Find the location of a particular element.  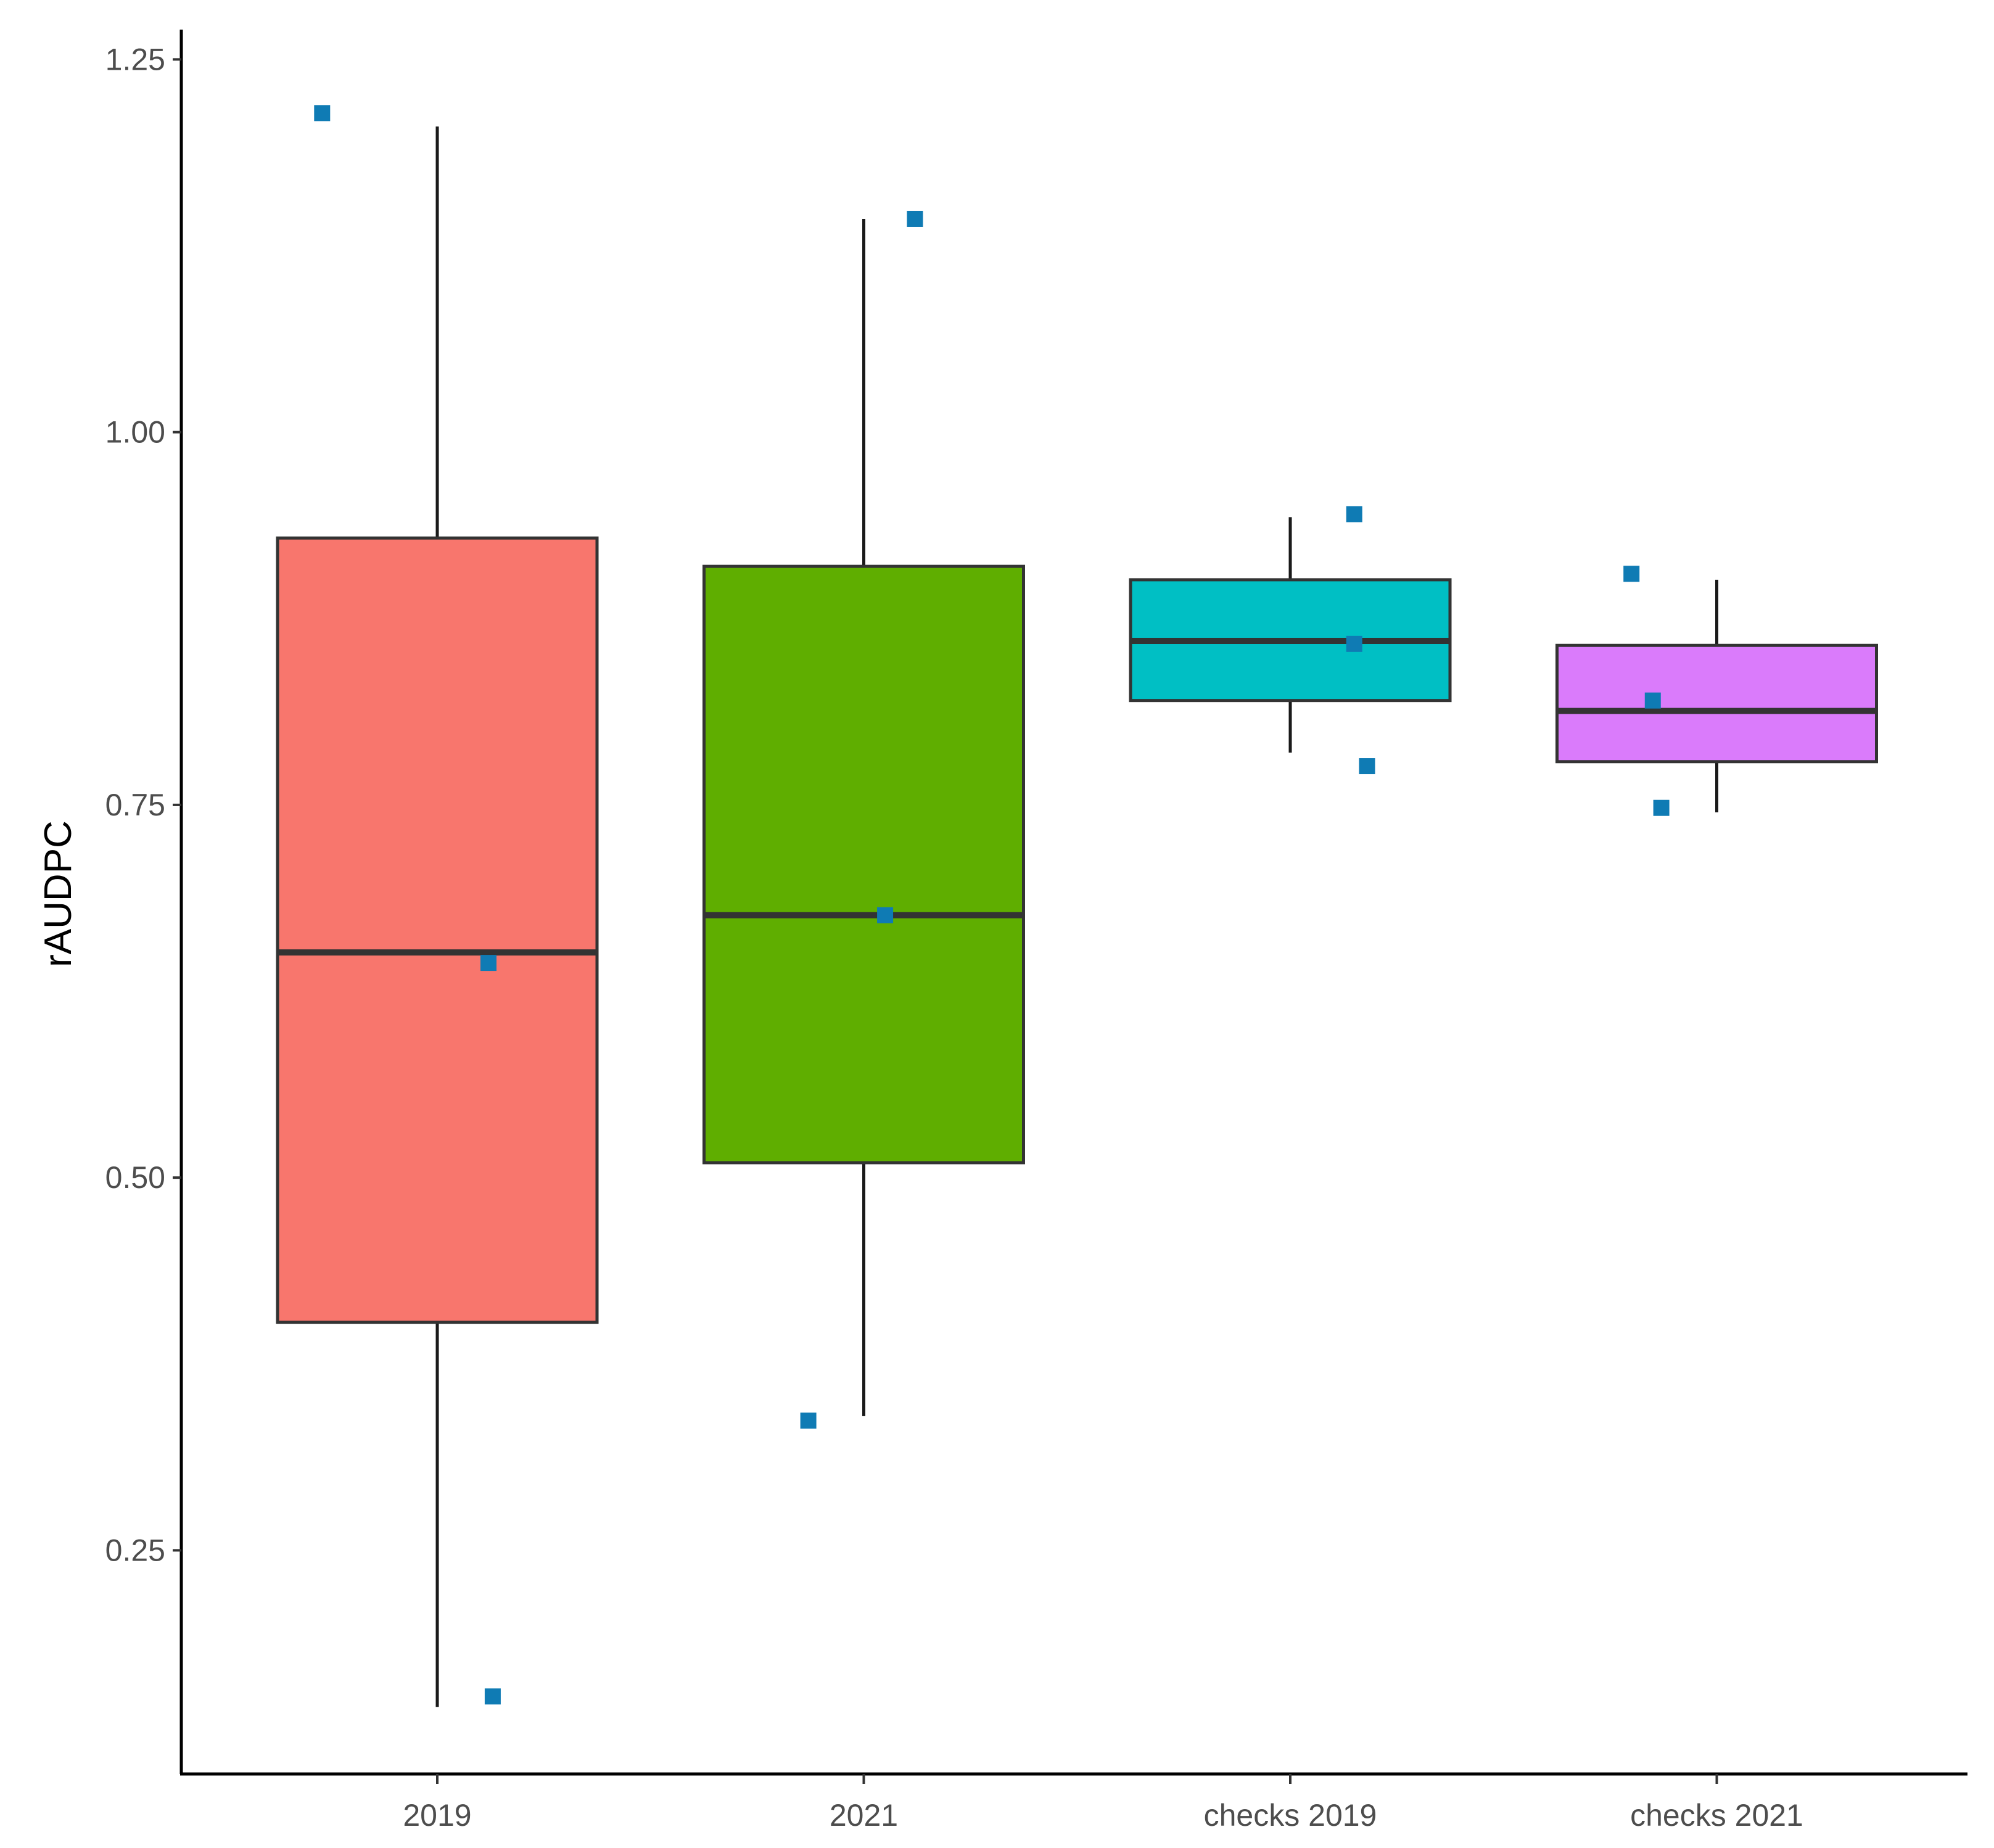

y-tick-label: 1.25 is located at coordinates (135, 59).